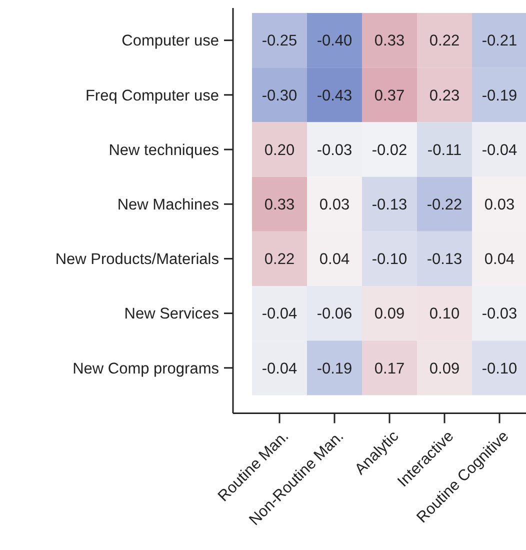 The width and height of the screenshot is (526, 550). I want to click on y-tick-label: Freq Computer use, so click(152, 95).